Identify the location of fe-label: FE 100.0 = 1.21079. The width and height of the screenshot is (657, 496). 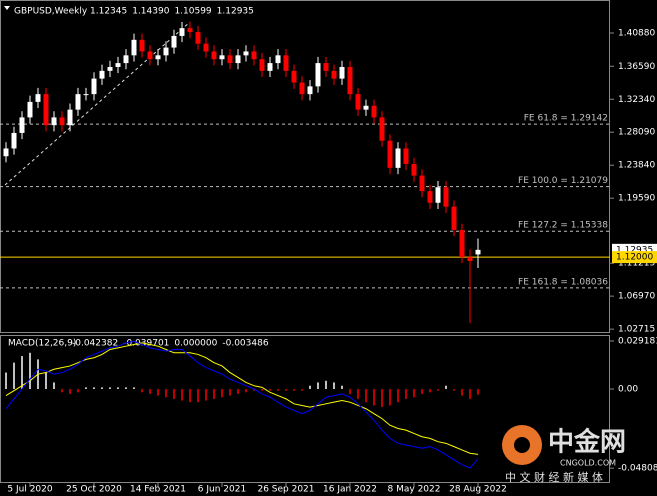
(563, 181).